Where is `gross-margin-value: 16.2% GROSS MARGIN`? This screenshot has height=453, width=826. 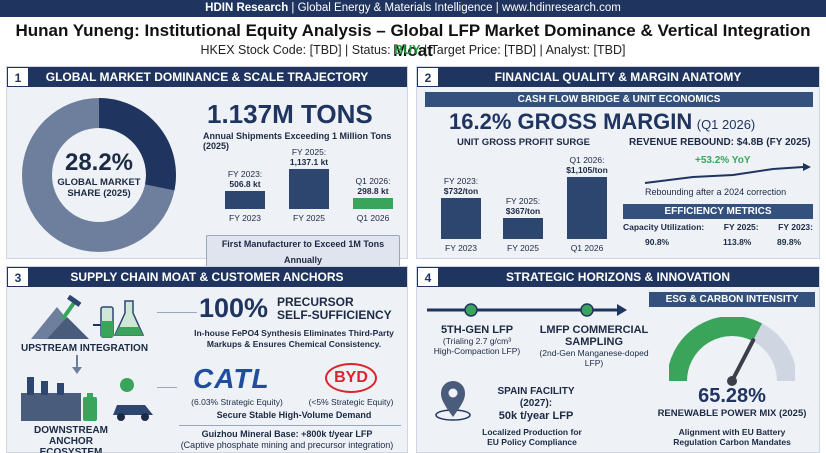 gross-margin-value: 16.2% GROSS MARGIN is located at coordinates (571, 121).